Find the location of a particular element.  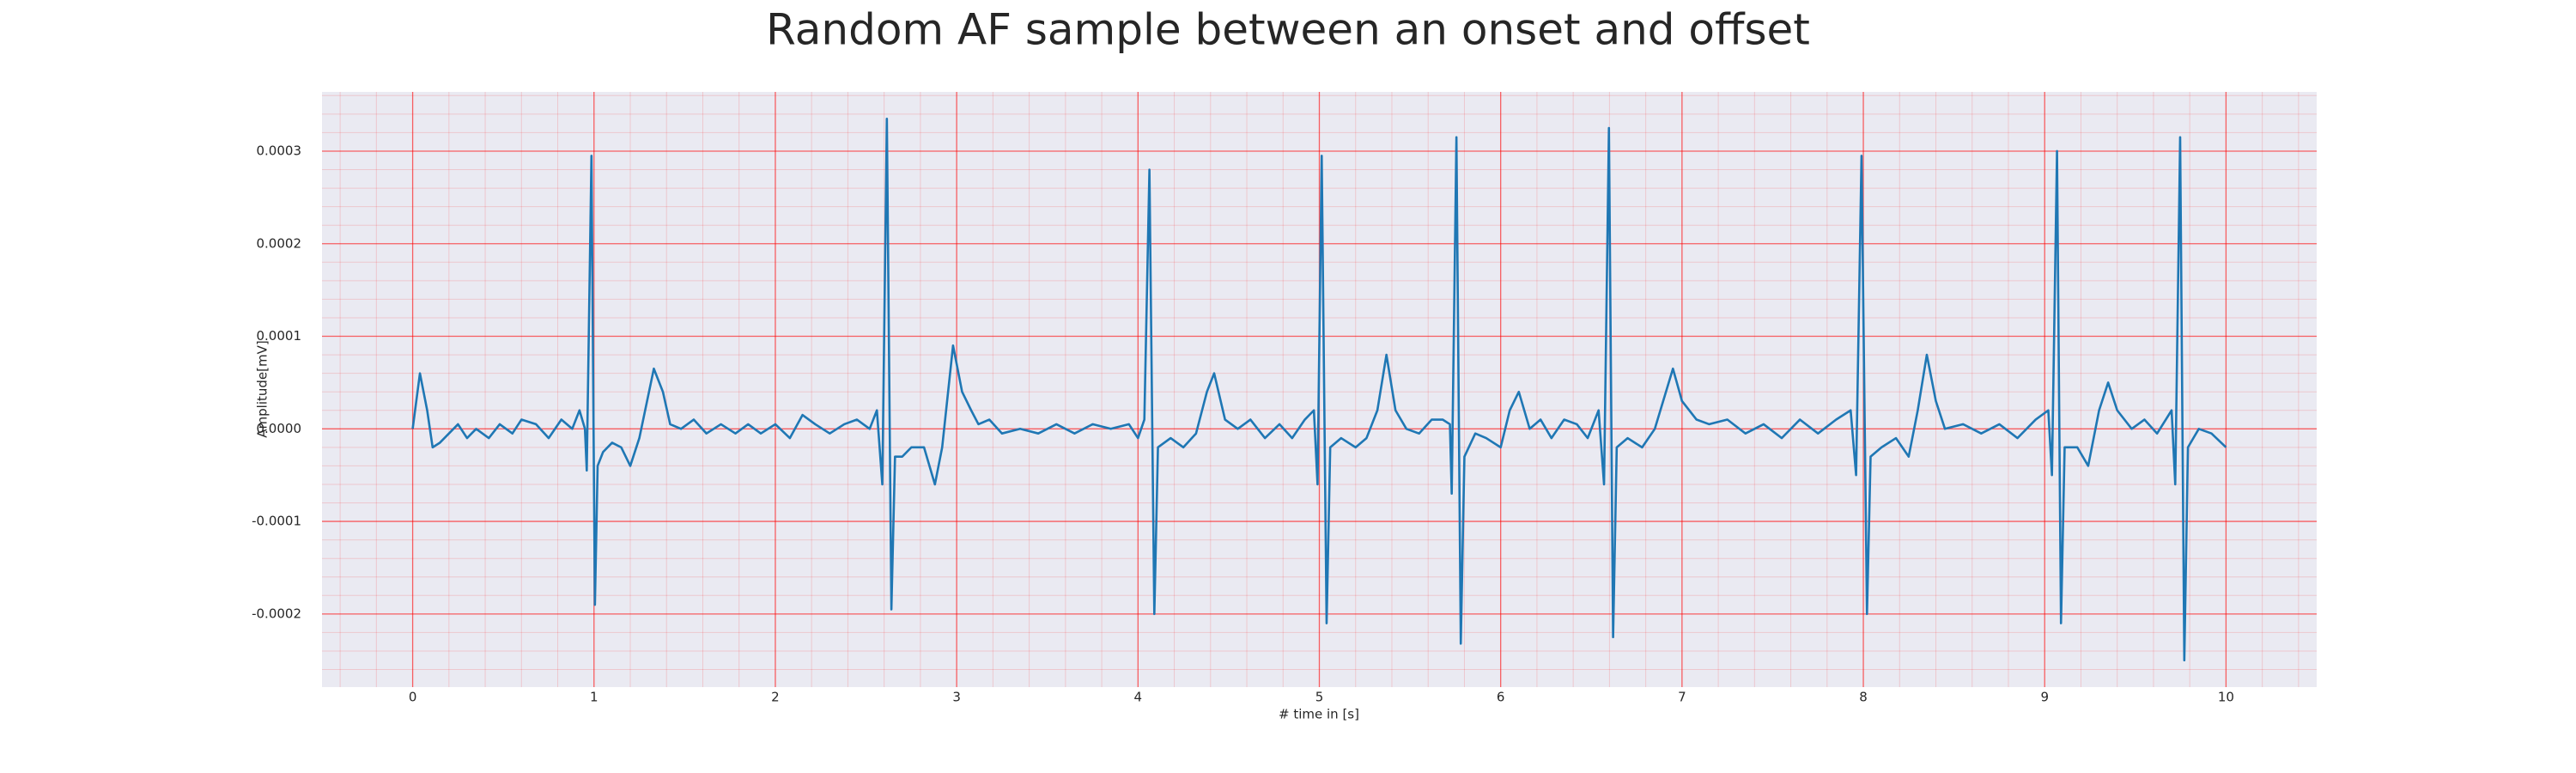

x-tick-label: 0 is located at coordinates (413, 697).